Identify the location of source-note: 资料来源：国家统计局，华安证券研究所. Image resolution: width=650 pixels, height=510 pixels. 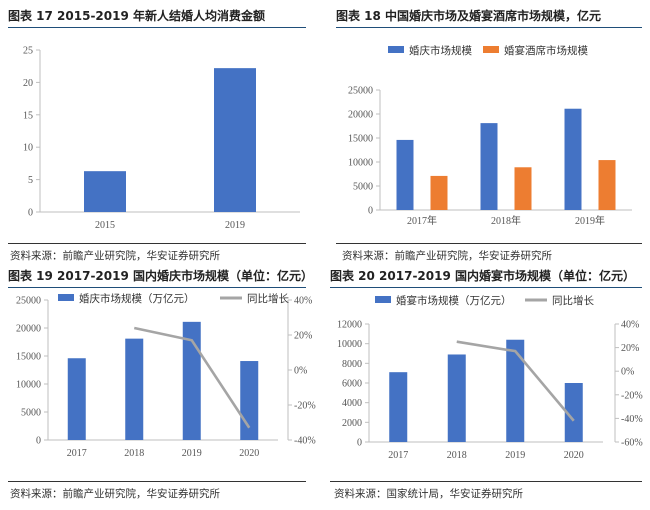
(428, 494).